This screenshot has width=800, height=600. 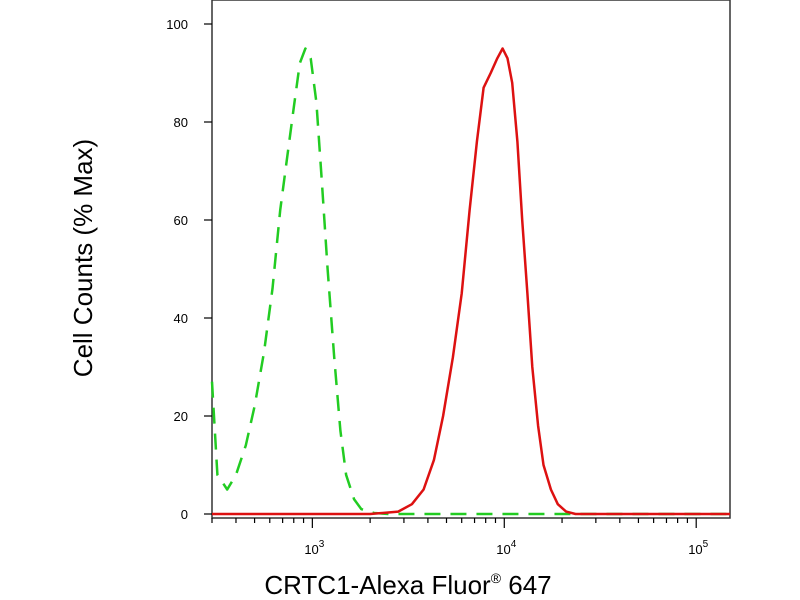 I want to click on x-tick-label: 10³, so click(x=314, y=548).